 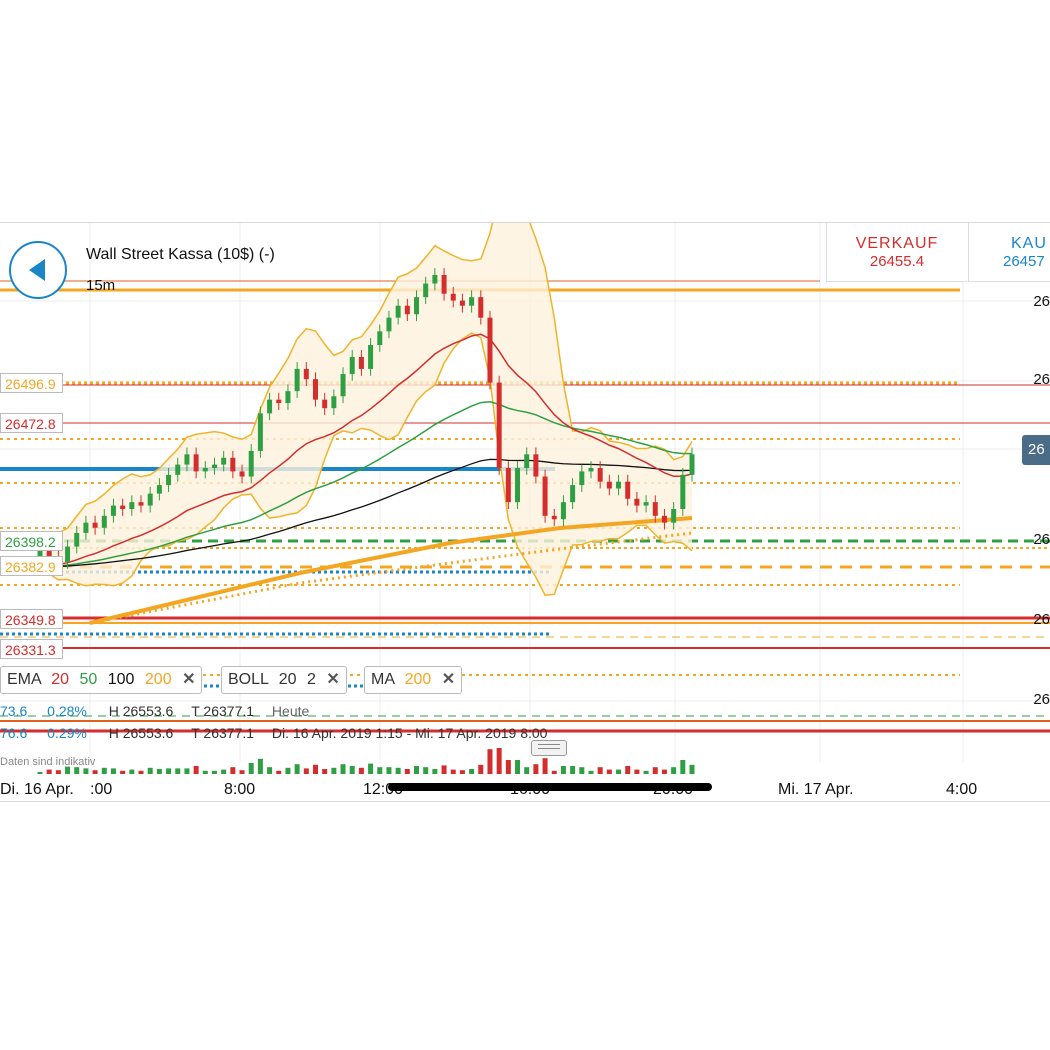 What do you see at coordinates (1036, 450) in the screenshot?
I see `current-price-tag: 26` at bounding box center [1036, 450].